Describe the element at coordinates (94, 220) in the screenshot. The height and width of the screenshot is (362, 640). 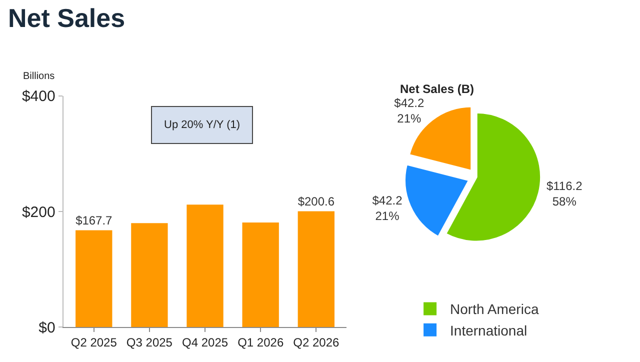
I see `data-label: $167.7` at that location.